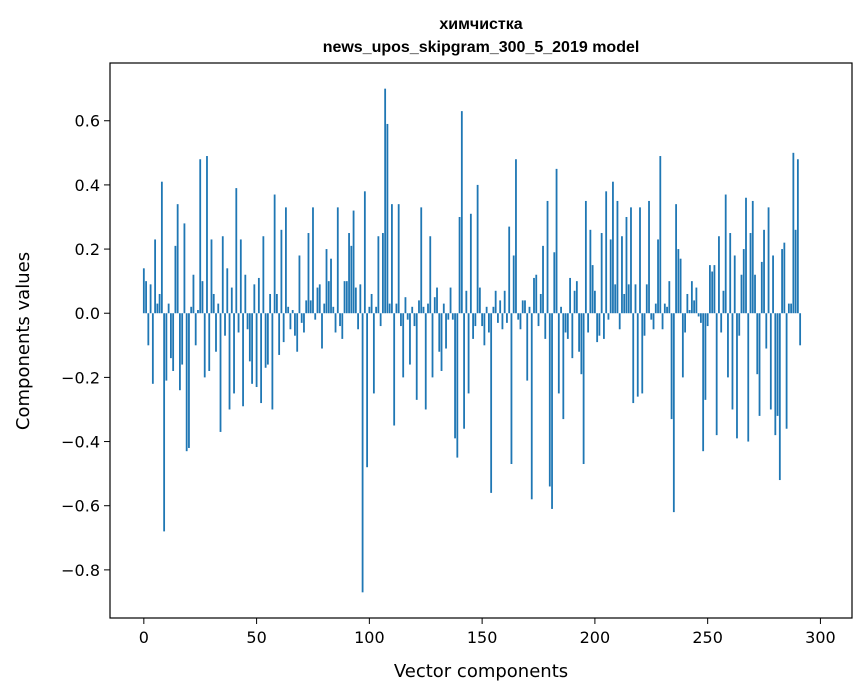 The image size is (867, 700). I want to click on x-tick-label: 300, so click(820, 637).